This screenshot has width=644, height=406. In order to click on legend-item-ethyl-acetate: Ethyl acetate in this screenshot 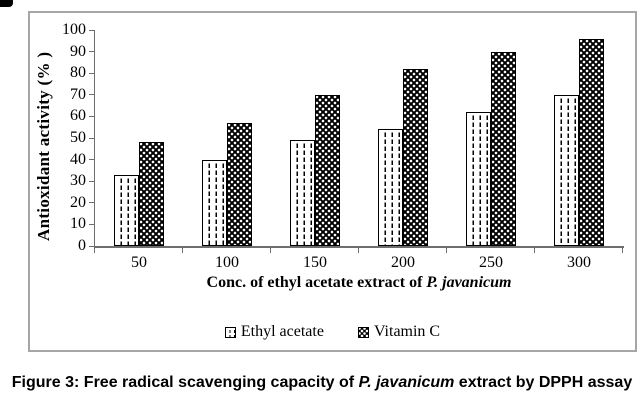, I will do `click(274, 332)`.